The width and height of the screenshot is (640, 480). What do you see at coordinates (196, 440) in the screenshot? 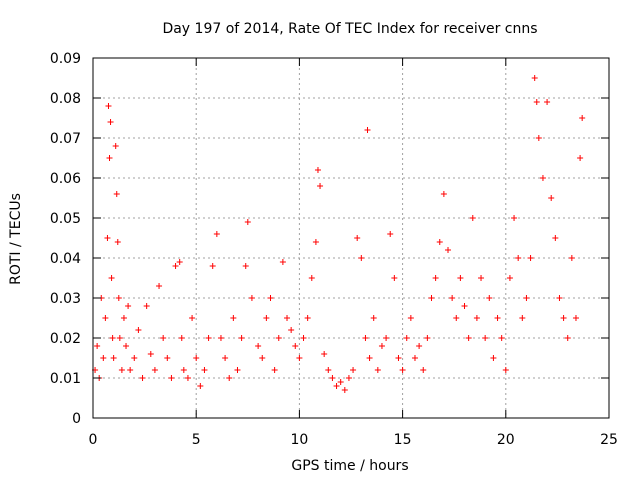
I see `x-tick-label: 5` at bounding box center [196, 440].